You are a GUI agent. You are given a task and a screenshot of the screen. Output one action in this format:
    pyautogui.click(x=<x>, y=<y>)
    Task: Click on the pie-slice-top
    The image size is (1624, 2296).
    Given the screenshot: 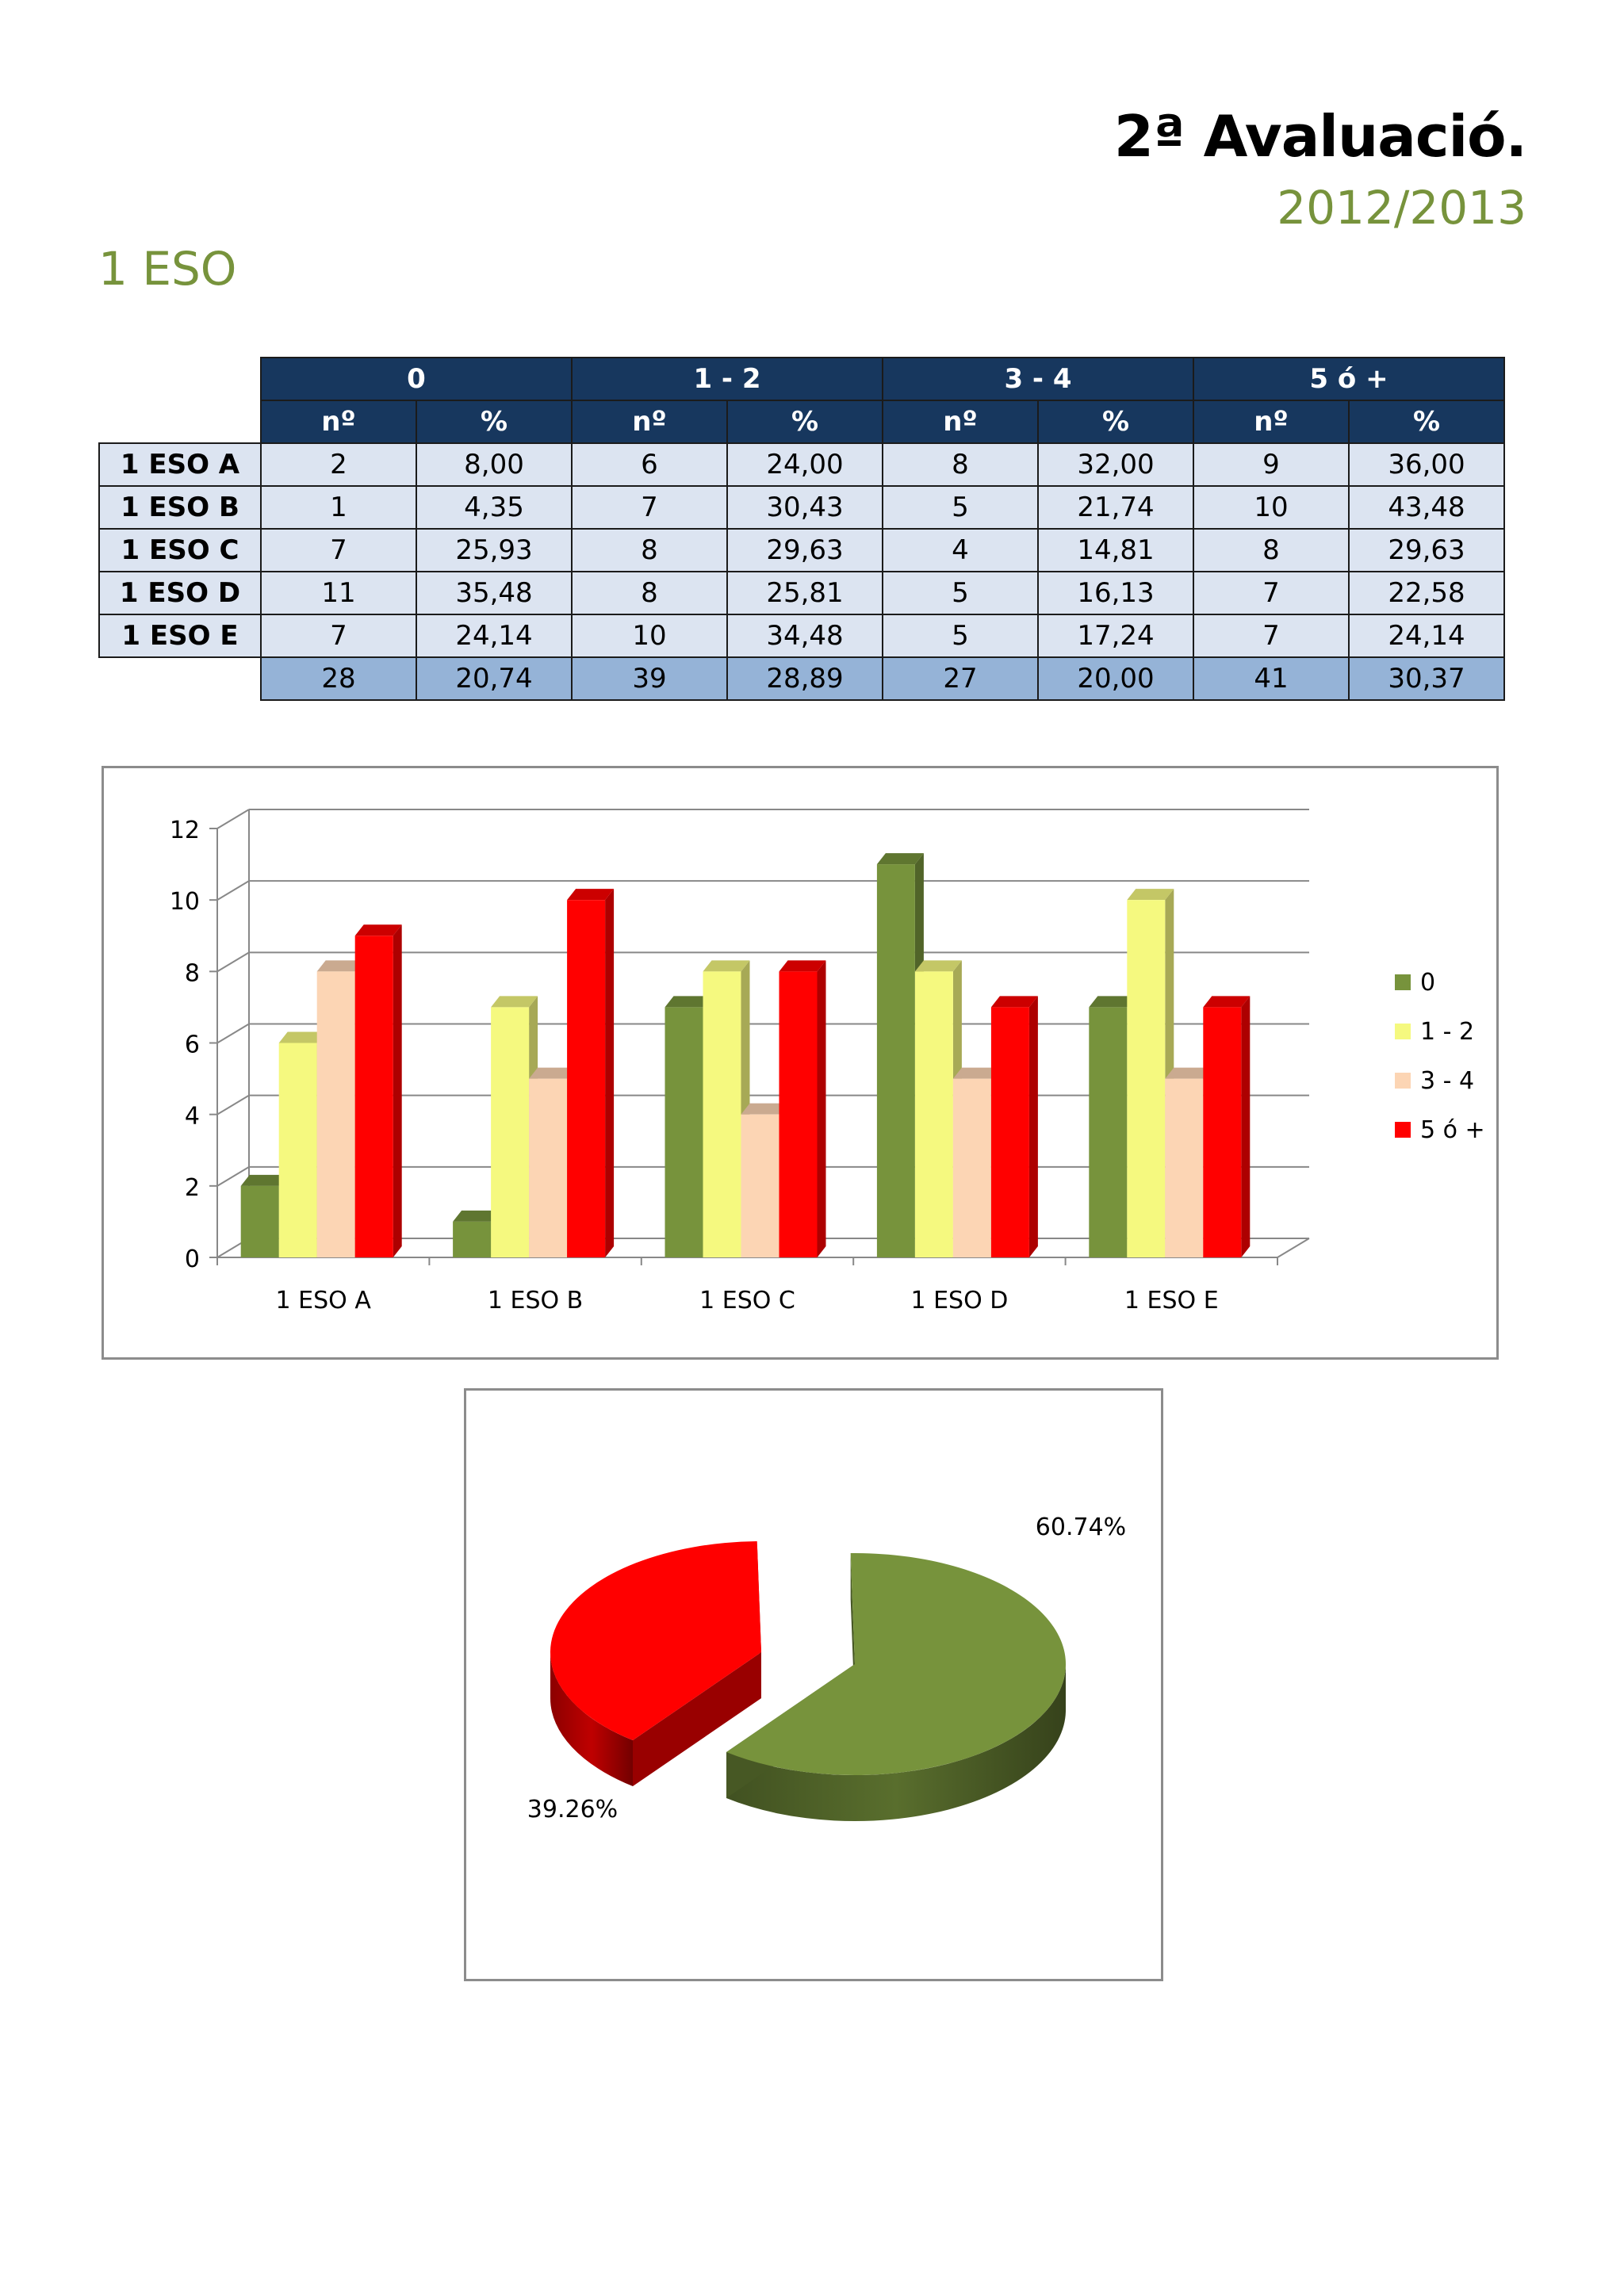 What is the action you would take?
    pyautogui.click(x=655, y=1641)
    